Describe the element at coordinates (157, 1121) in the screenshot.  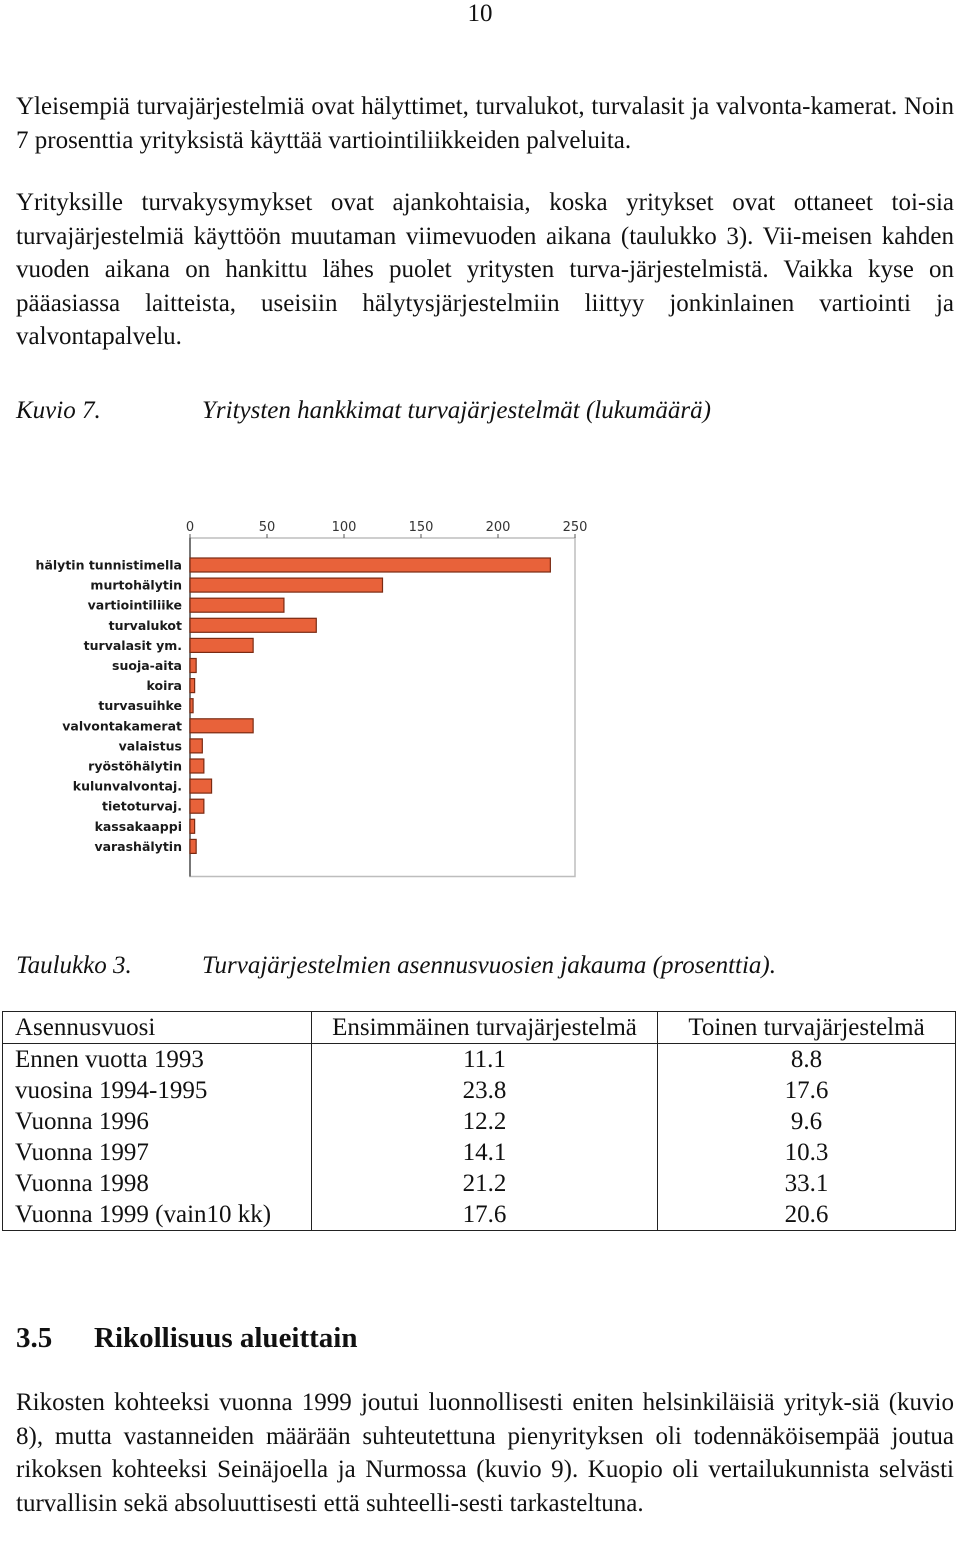
I see `table-cell: Vuonna 1996` at that location.